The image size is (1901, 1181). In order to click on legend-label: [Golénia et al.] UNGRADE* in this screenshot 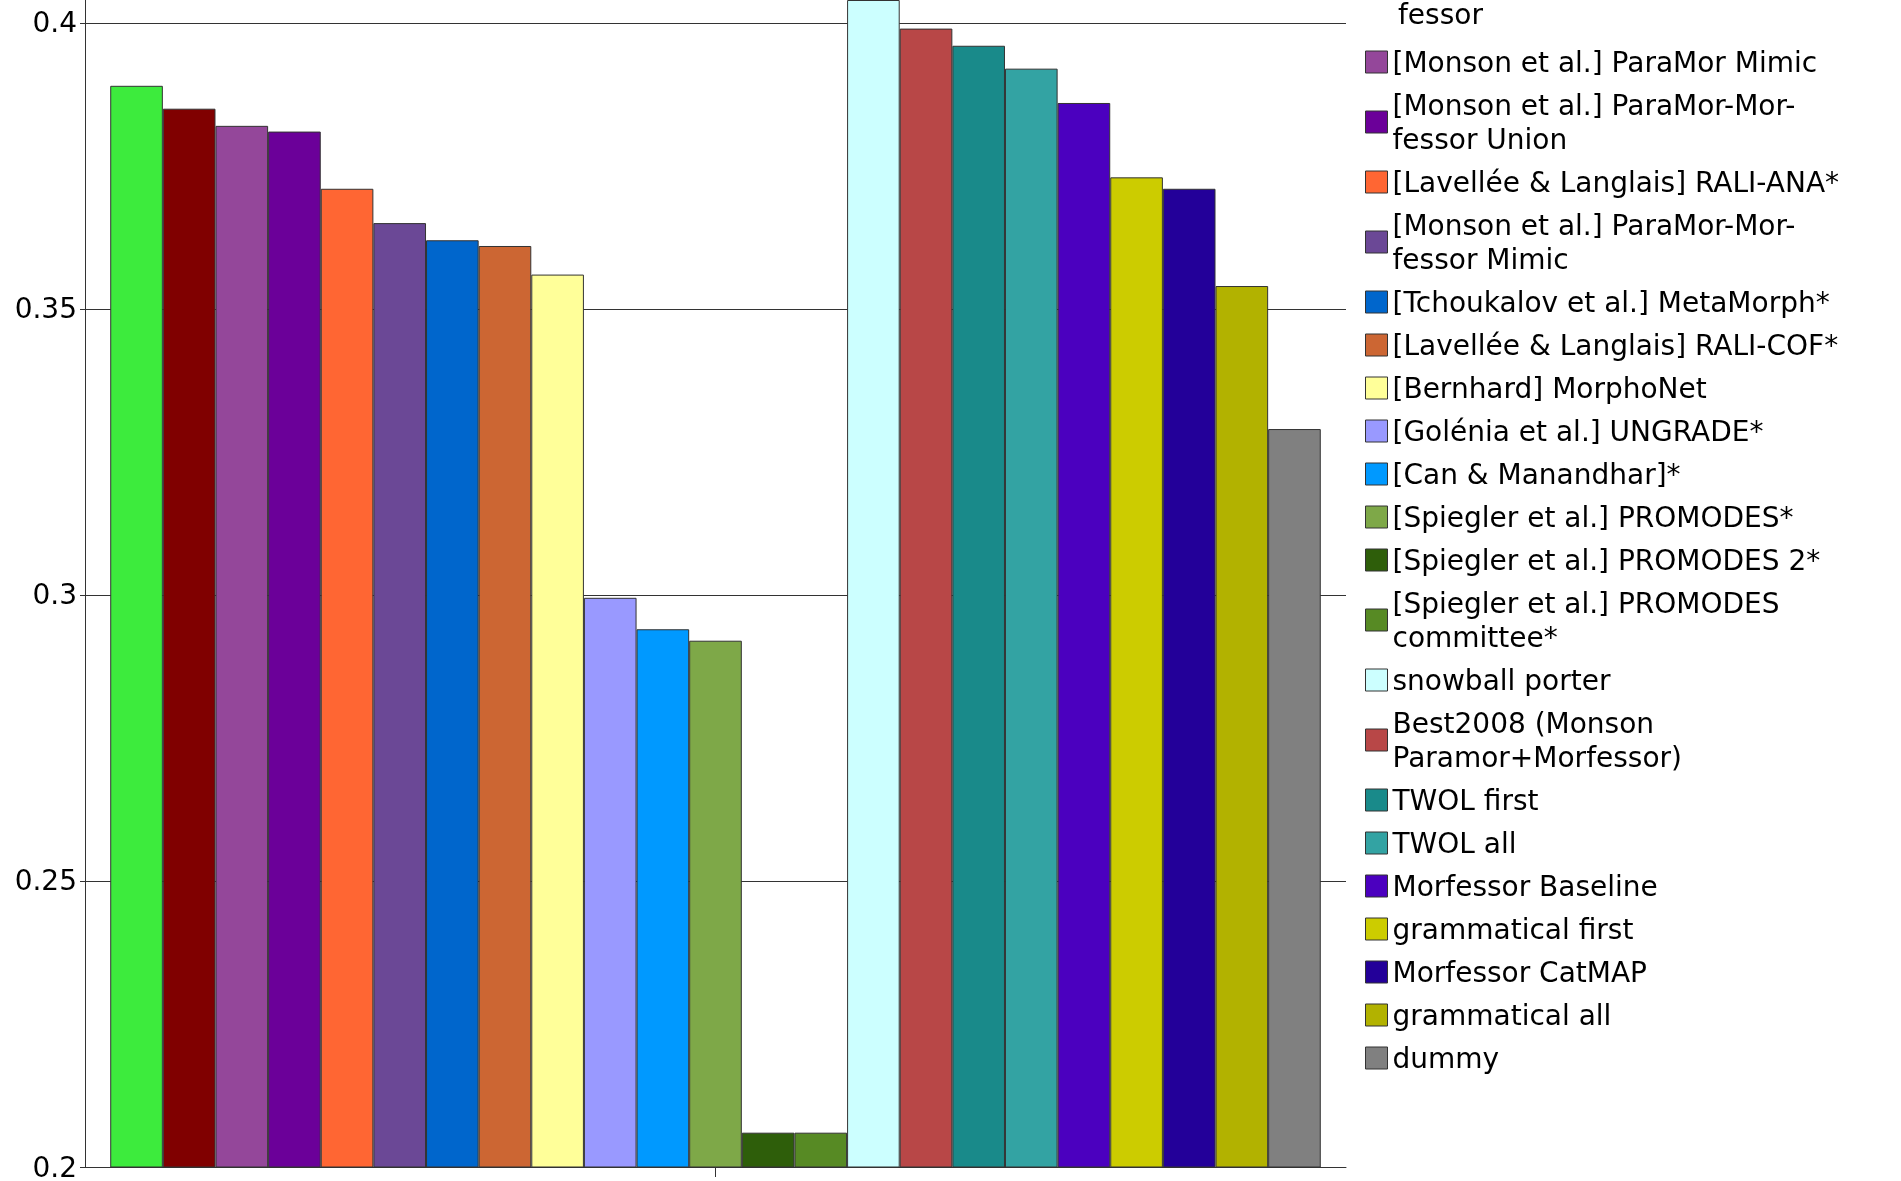, I will do `click(1578, 431)`.